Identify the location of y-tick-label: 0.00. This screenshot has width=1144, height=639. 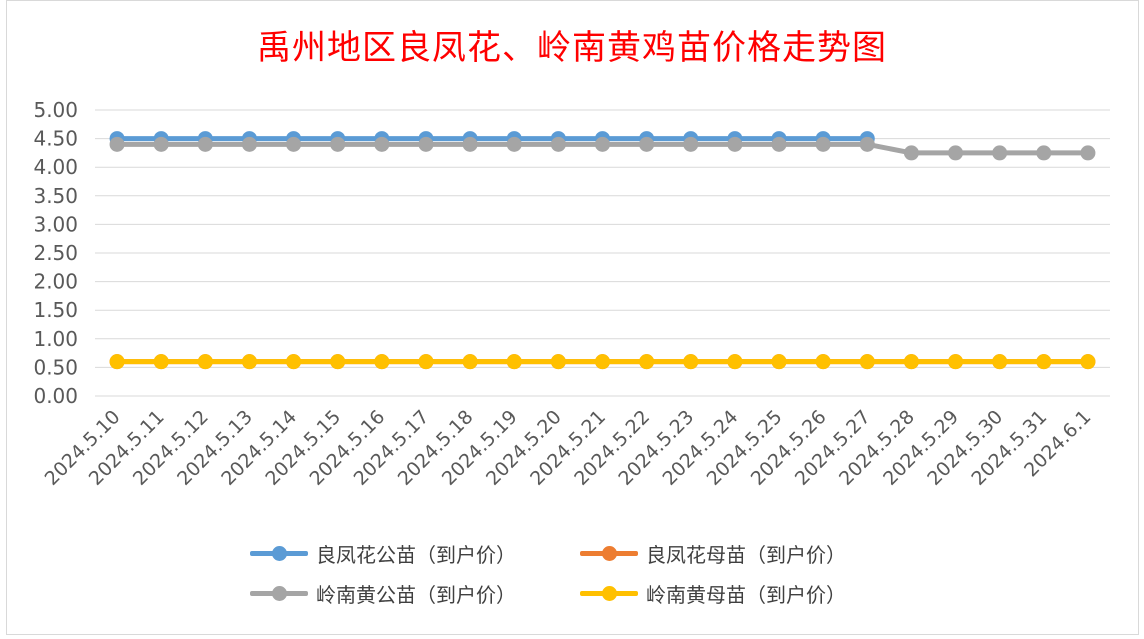
(55, 396).